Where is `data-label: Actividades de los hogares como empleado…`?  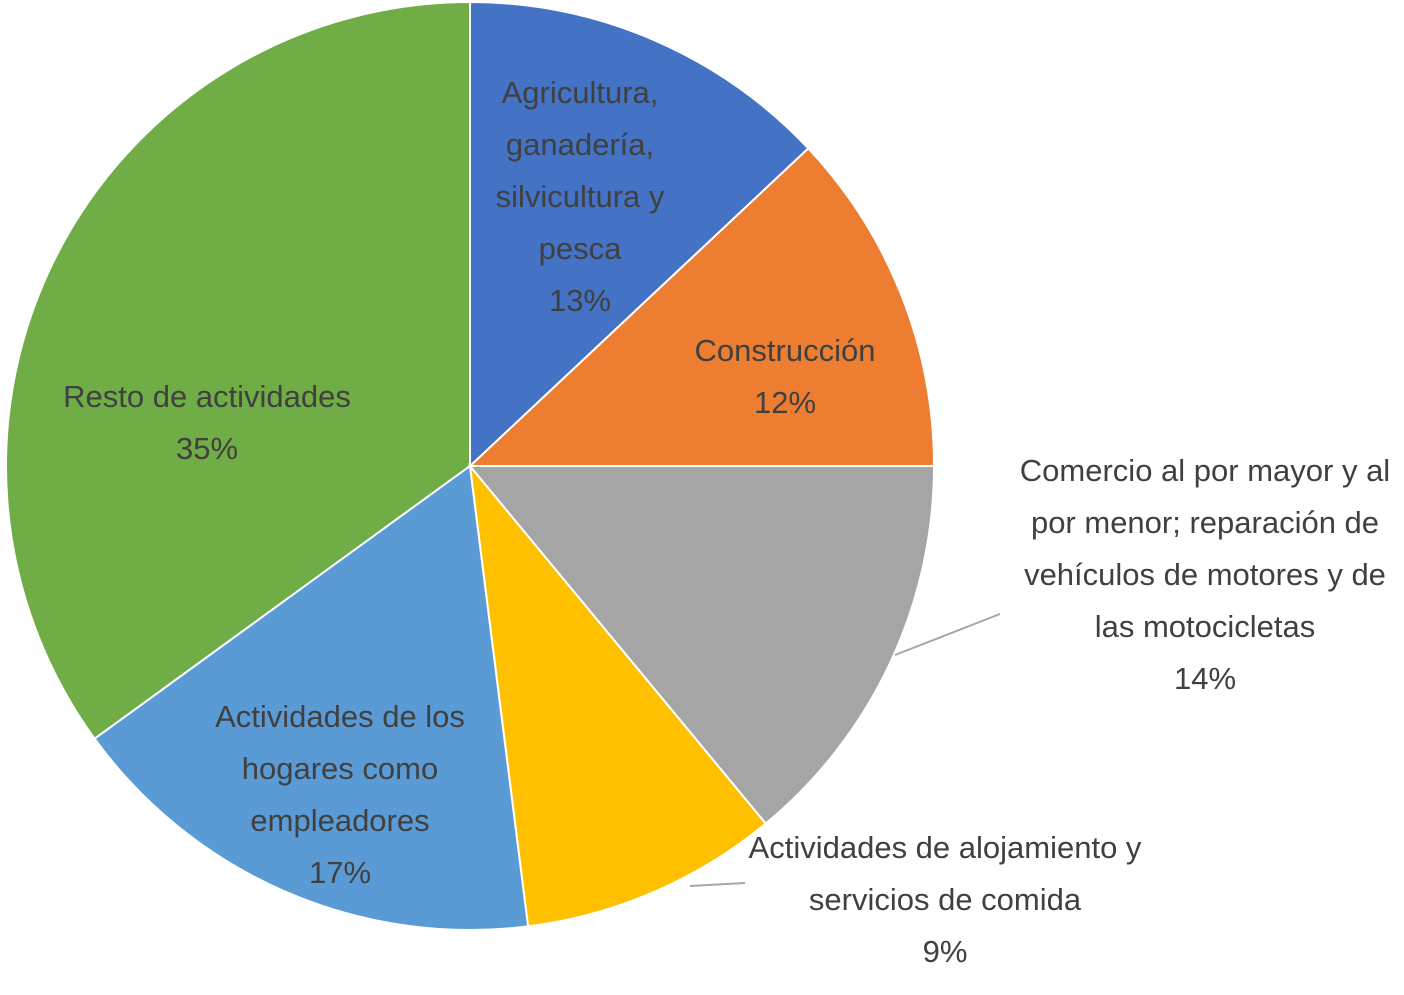 data-label: Actividades de los hogares como empleado… is located at coordinates (340, 795).